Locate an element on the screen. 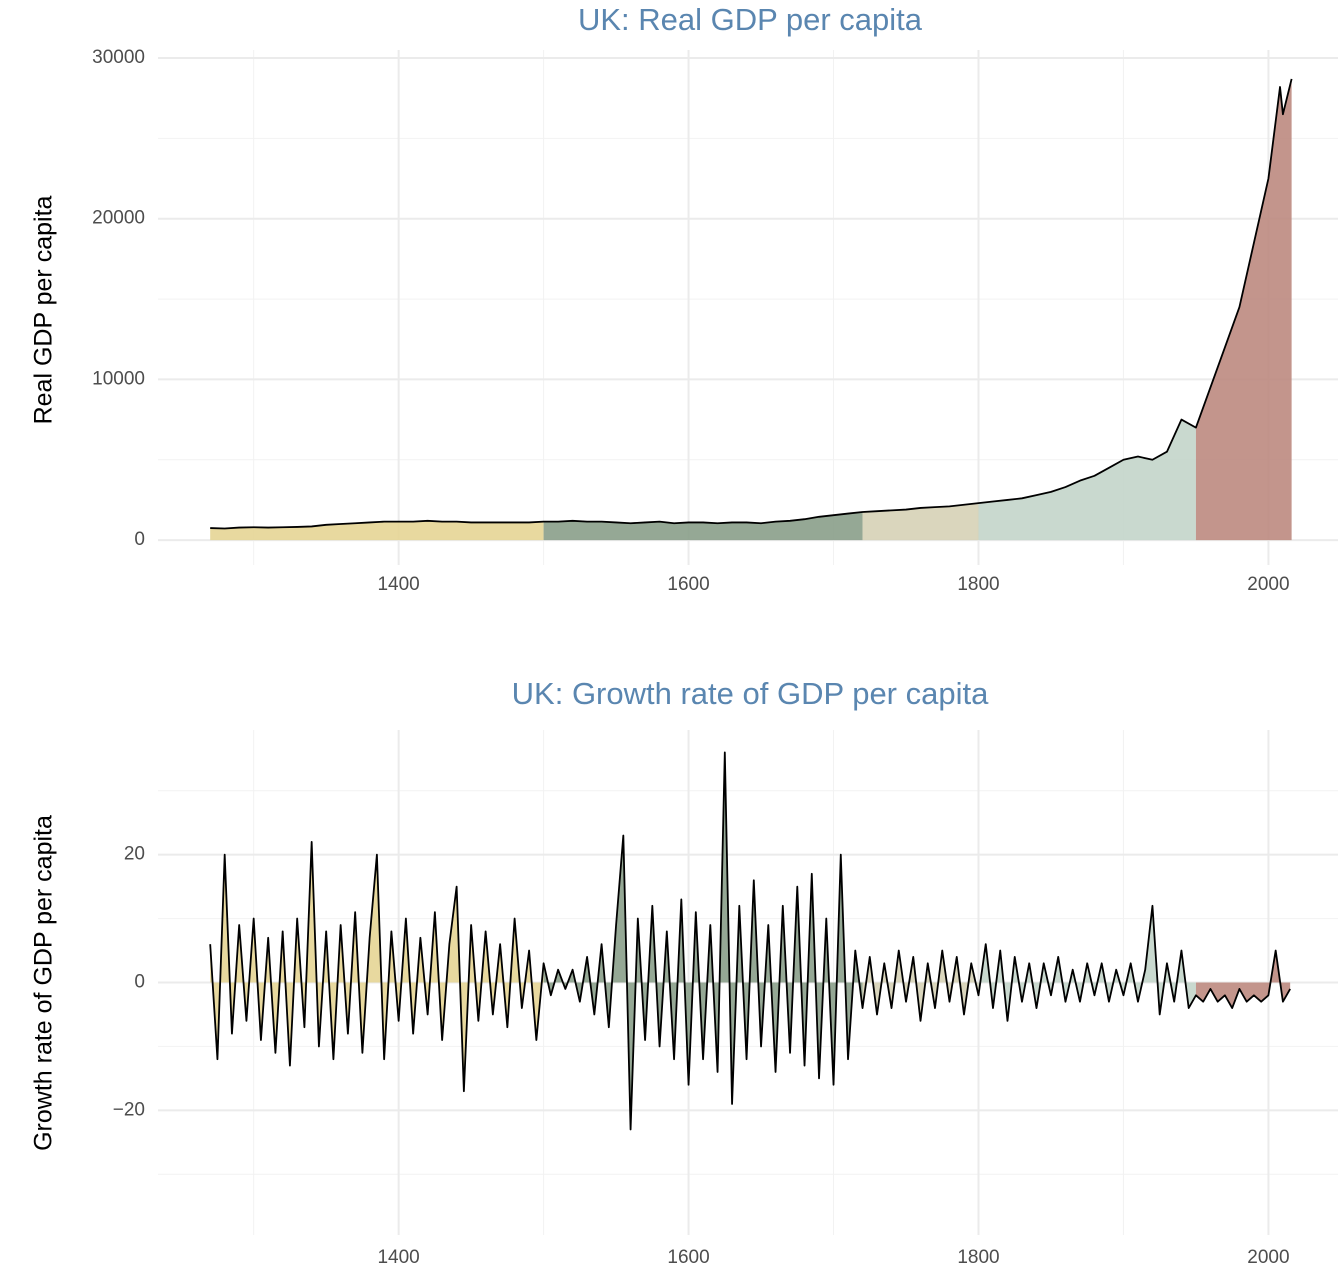  chart-title: UK: Growth rate of GDP per capita is located at coordinates (750, 693).